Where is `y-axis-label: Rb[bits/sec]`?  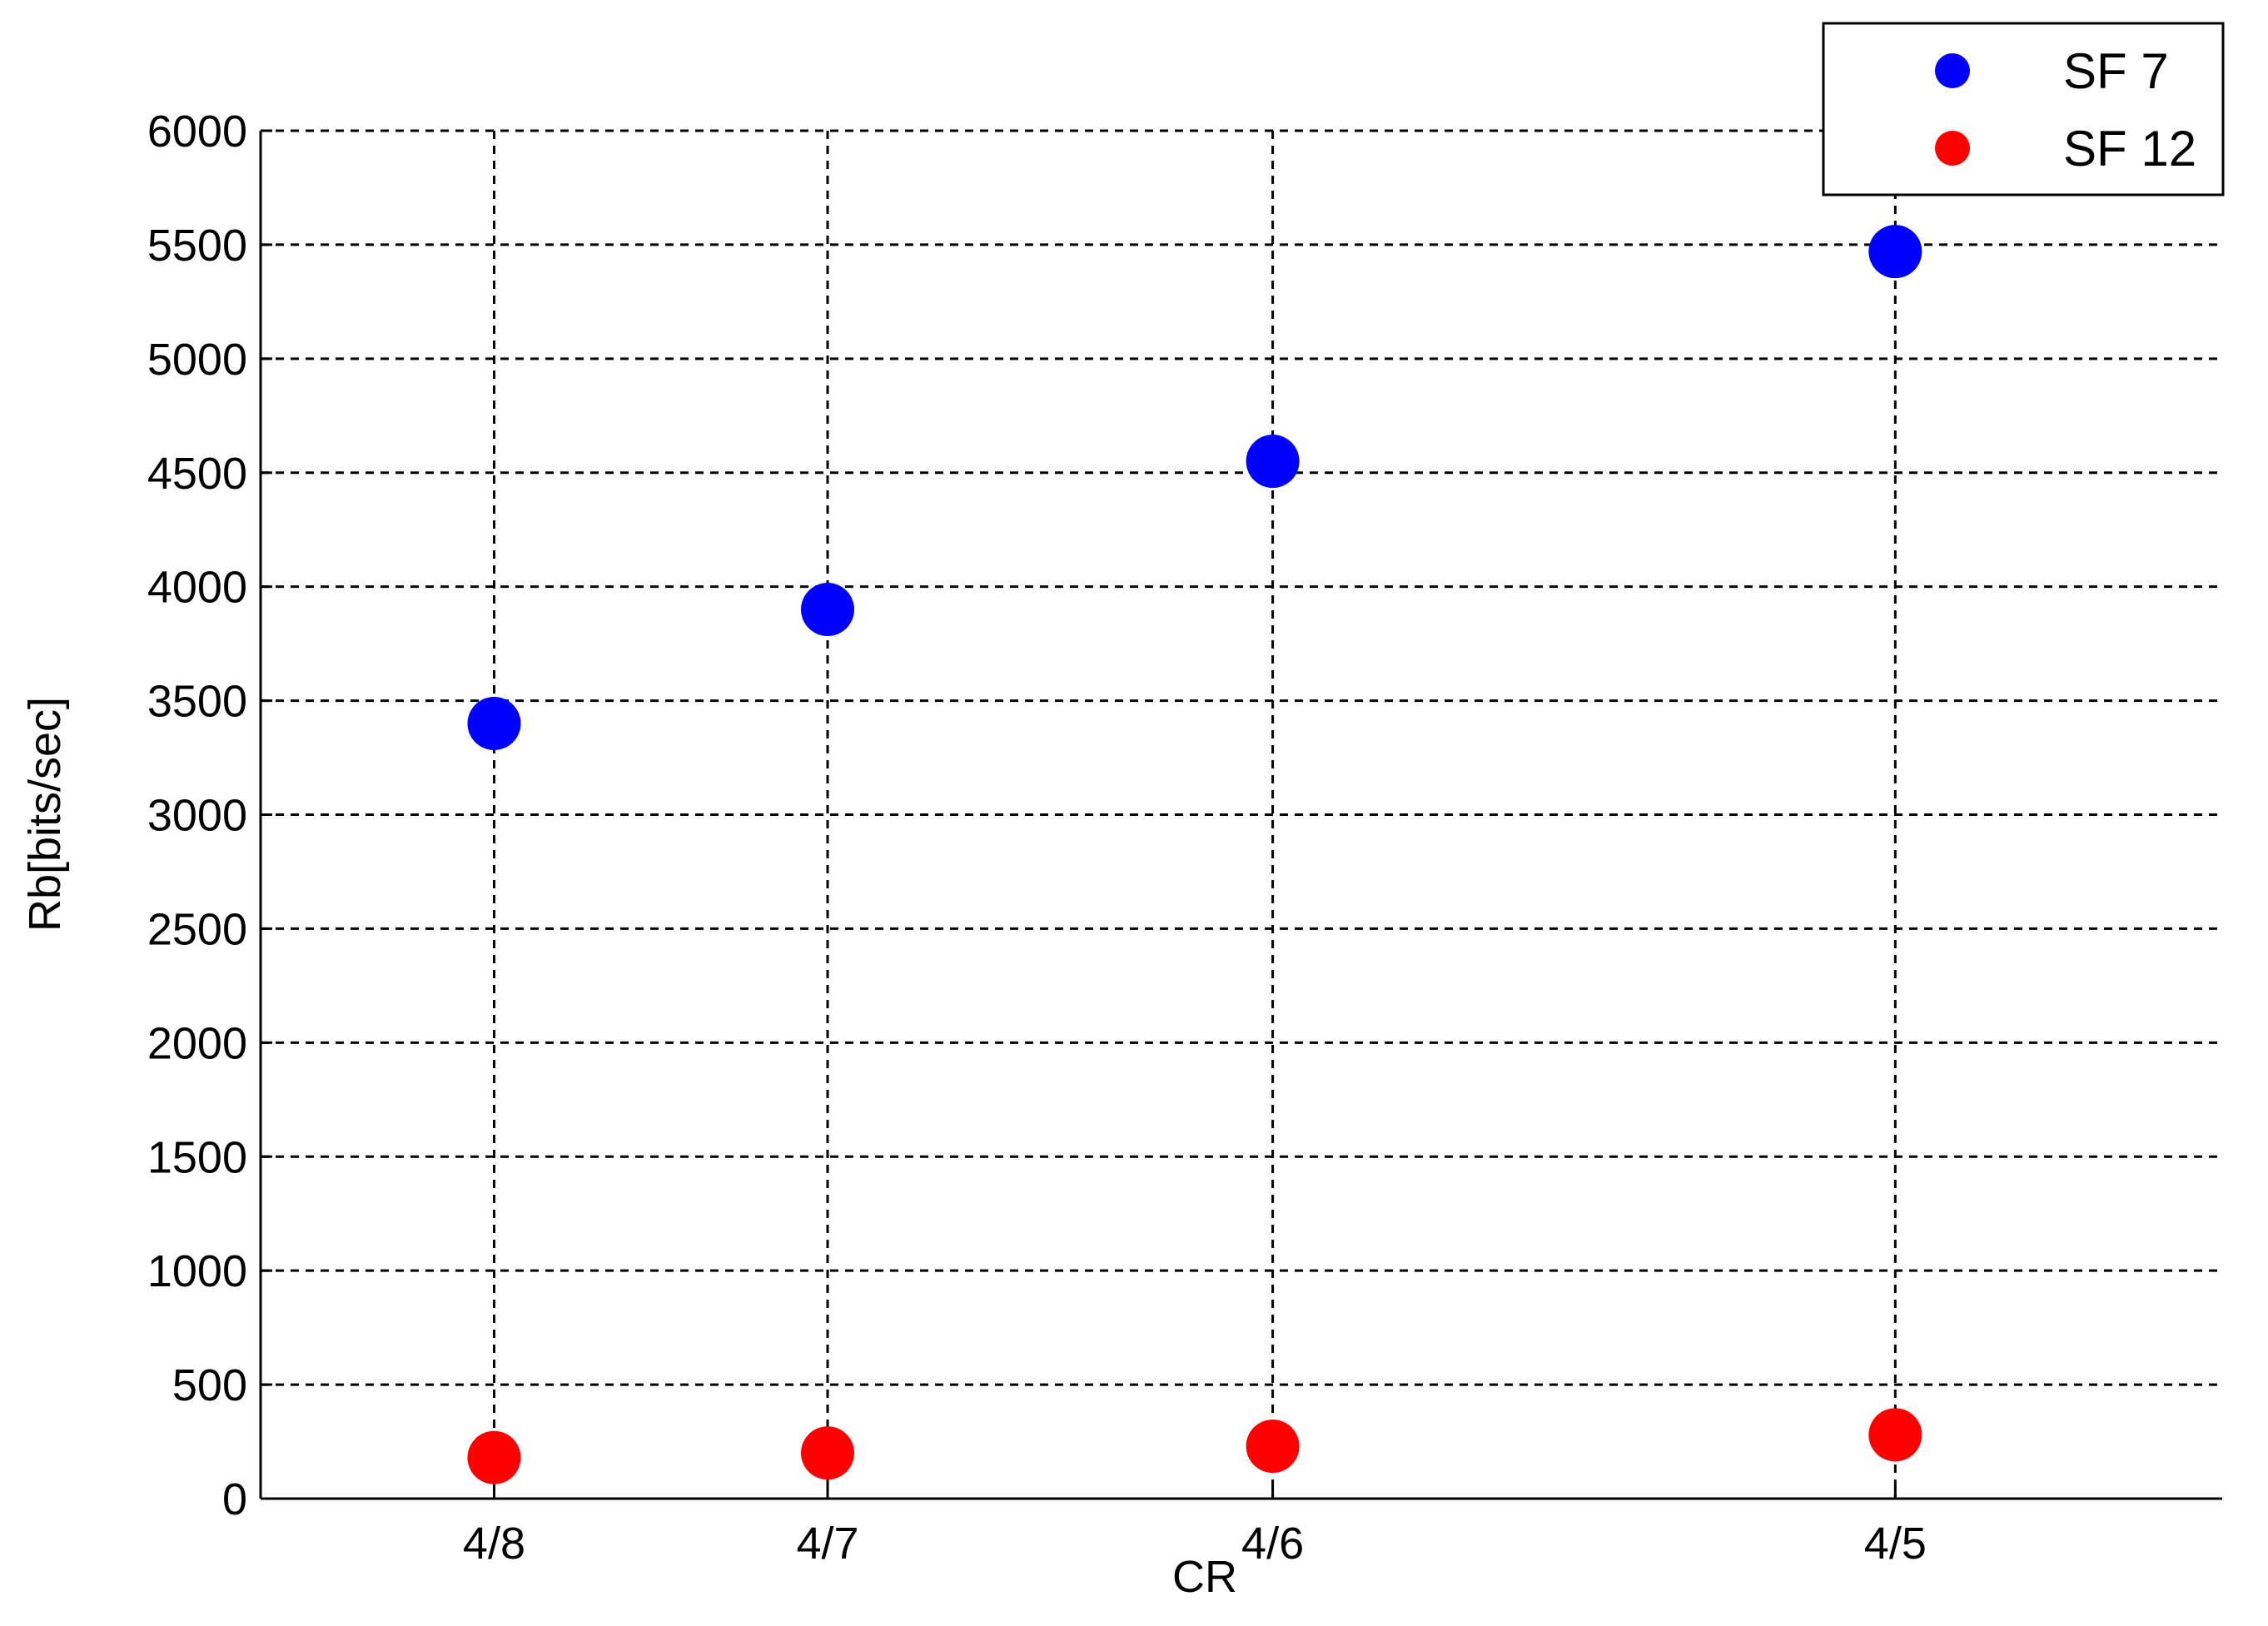
y-axis-label: Rb[bits/sec] is located at coordinates (45, 815).